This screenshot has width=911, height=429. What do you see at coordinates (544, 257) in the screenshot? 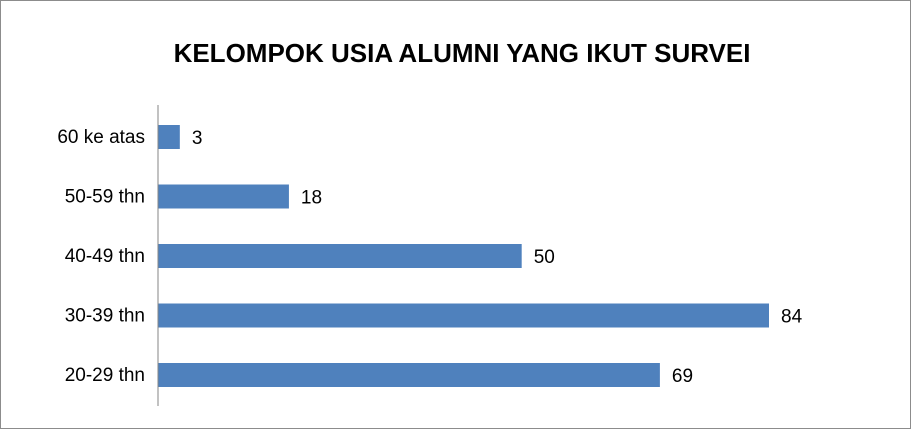
I see `value-label: 50` at bounding box center [544, 257].